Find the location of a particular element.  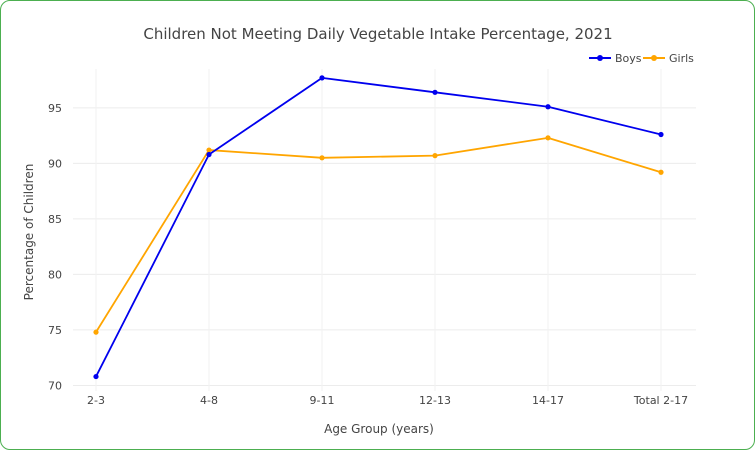

x-tick-label: 2-3 is located at coordinates (96, 400).